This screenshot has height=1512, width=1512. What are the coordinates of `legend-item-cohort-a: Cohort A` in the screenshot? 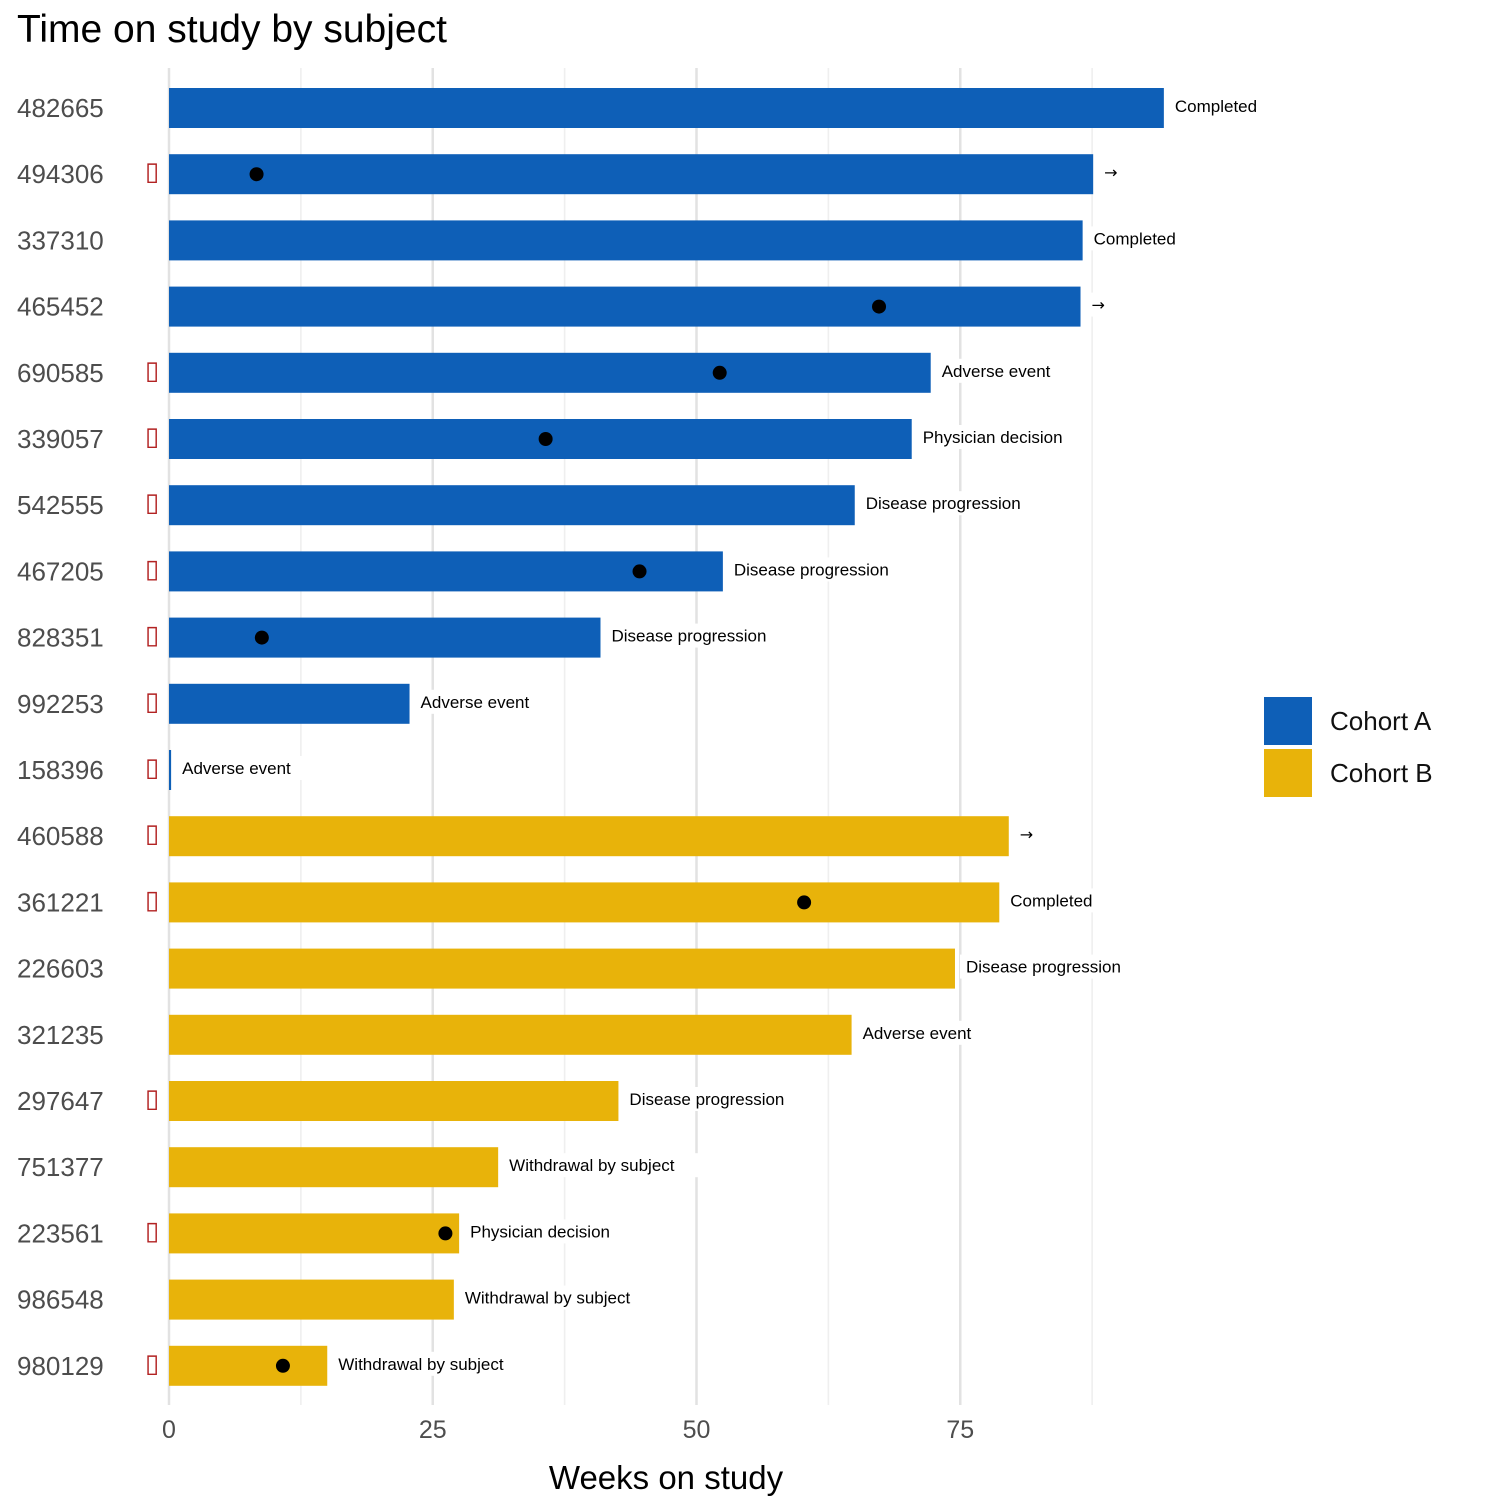 It's located at (1348, 721).